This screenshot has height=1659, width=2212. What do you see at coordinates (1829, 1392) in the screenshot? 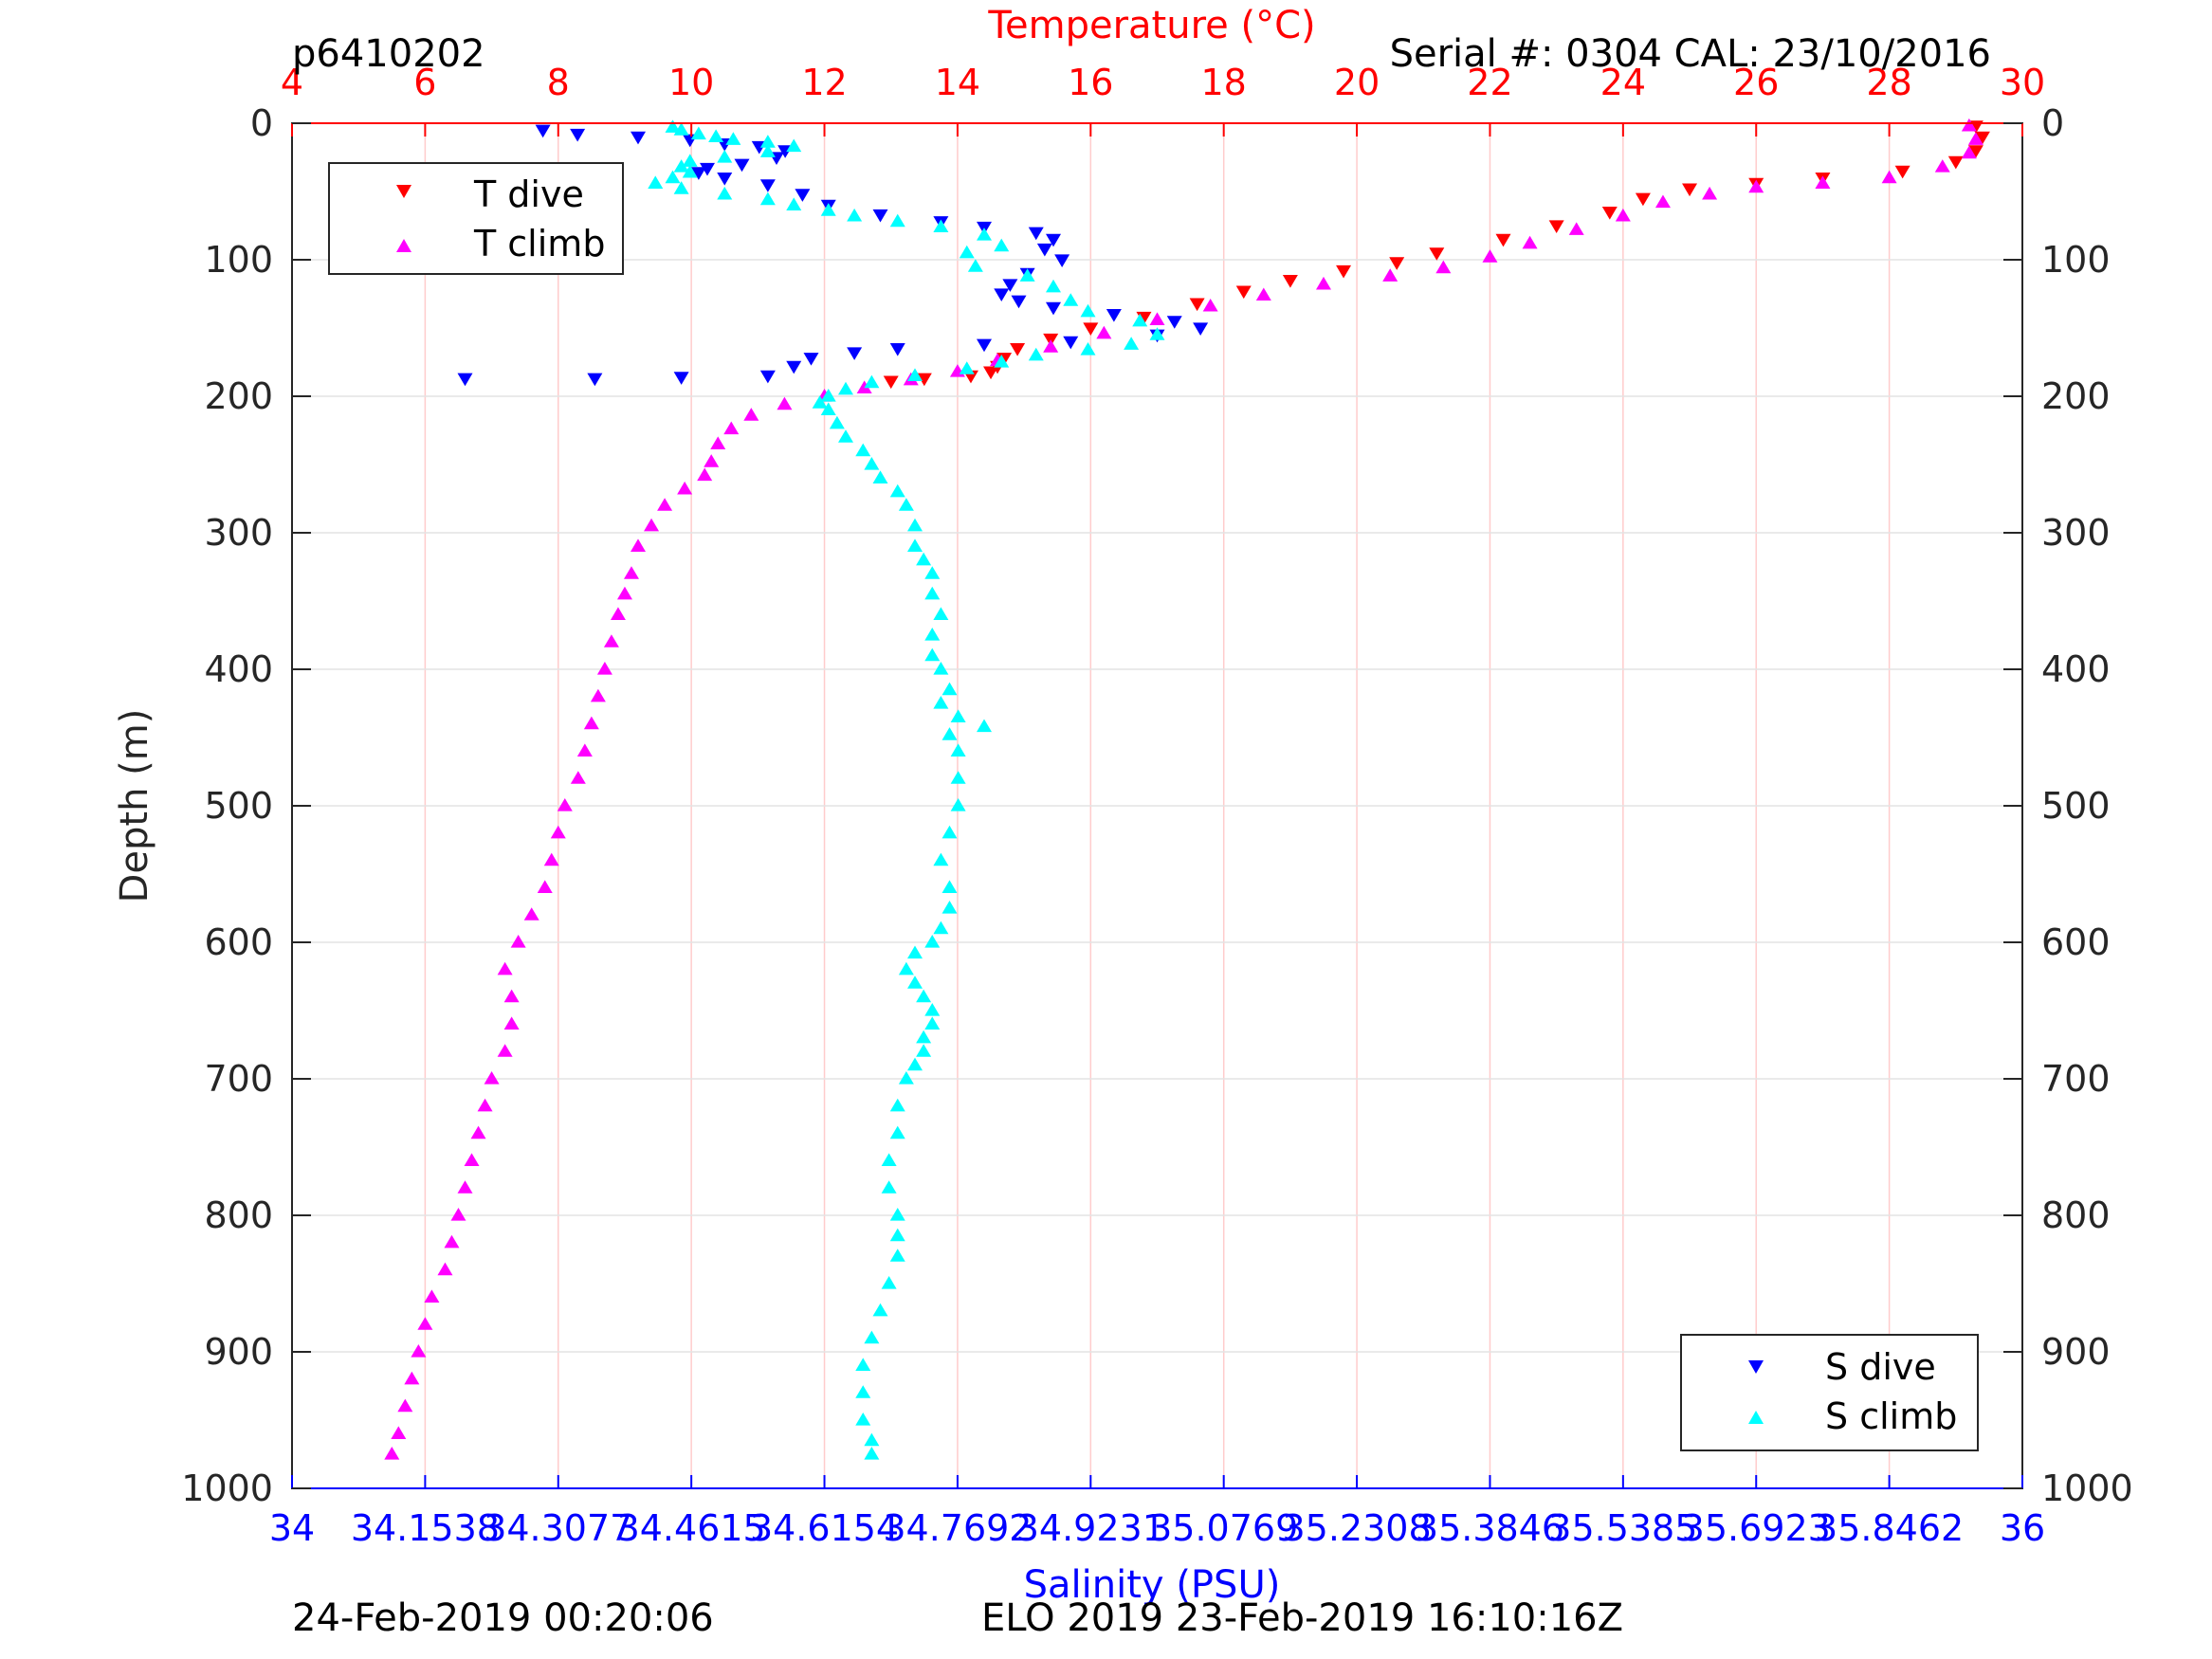
I see `salinity-legend-box` at bounding box center [1829, 1392].